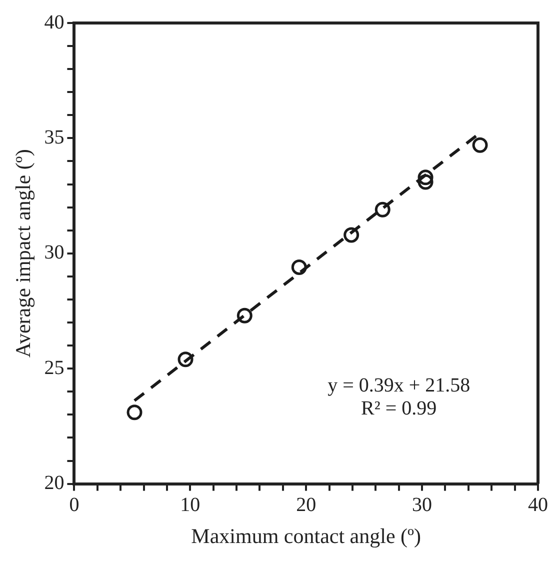 The height and width of the screenshot is (562, 560). What do you see at coordinates (54, 253) in the screenshot?
I see `y-tick-label: 30` at bounding box center [54, 253].